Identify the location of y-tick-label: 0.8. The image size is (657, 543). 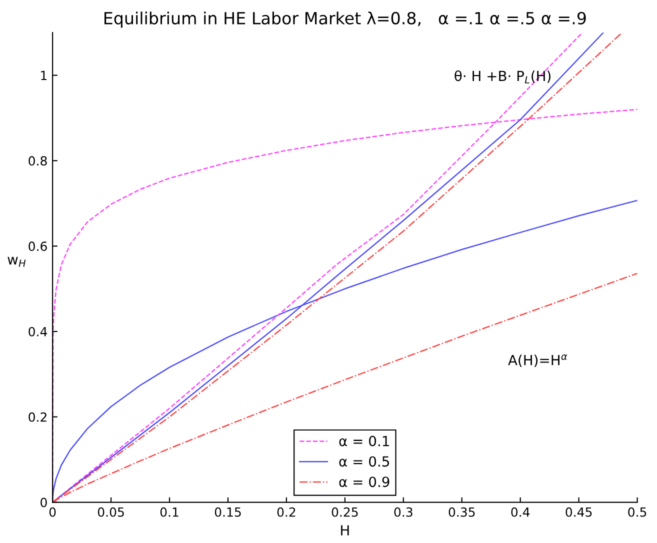
(37, 161).